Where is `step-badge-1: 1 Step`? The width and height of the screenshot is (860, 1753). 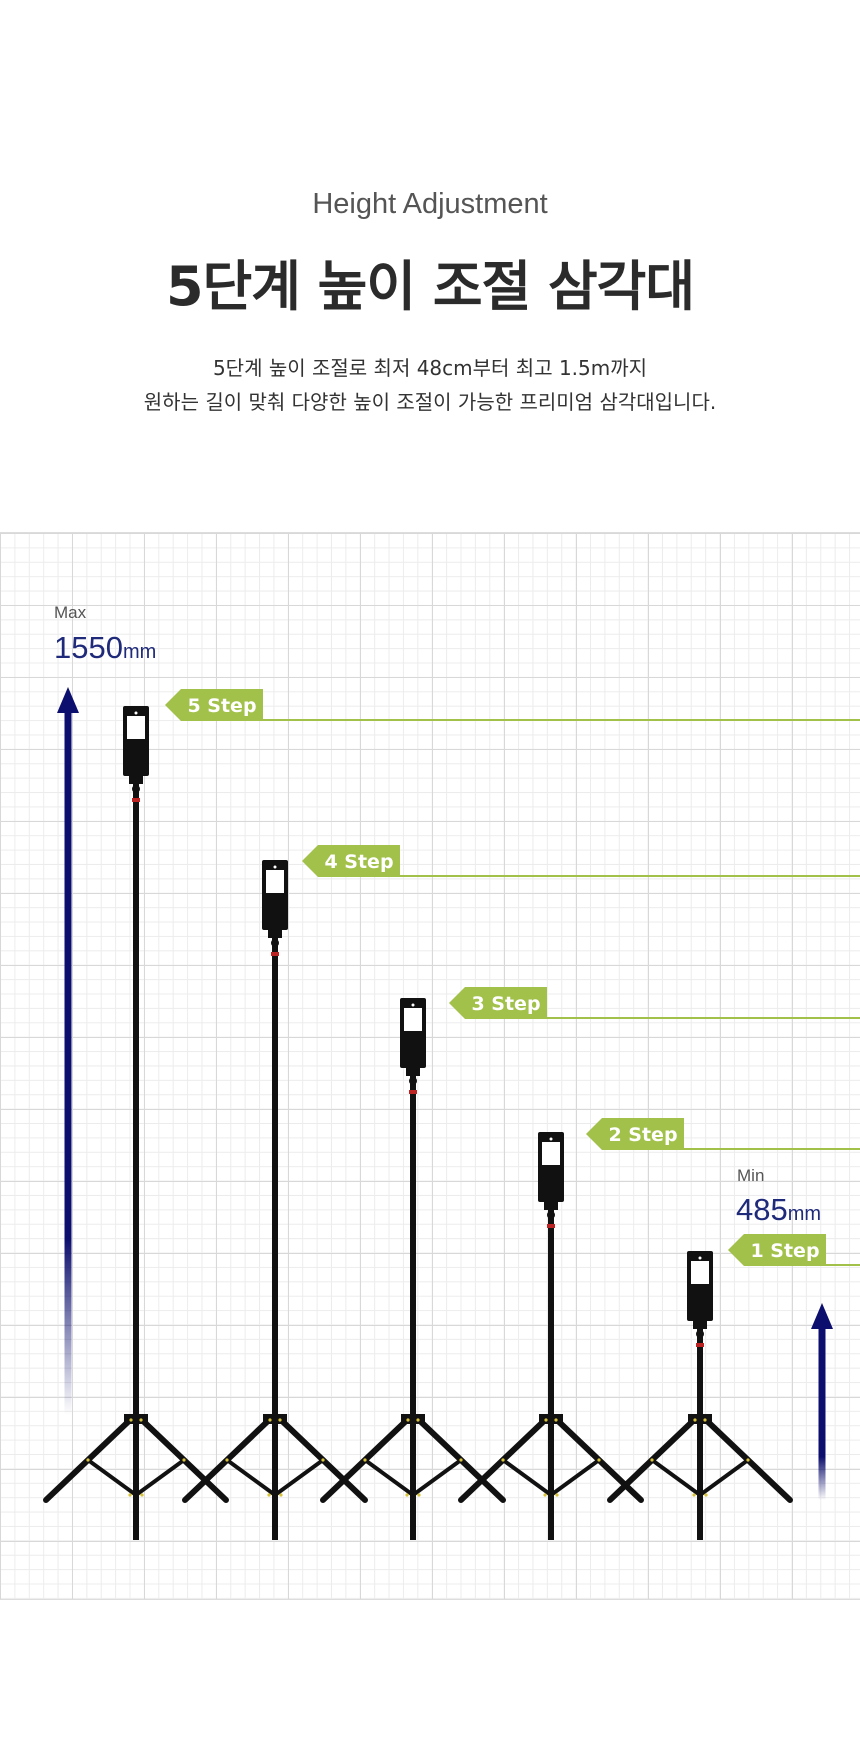
step-badge-1: 1 Step is located at coordinates (794, 1250).